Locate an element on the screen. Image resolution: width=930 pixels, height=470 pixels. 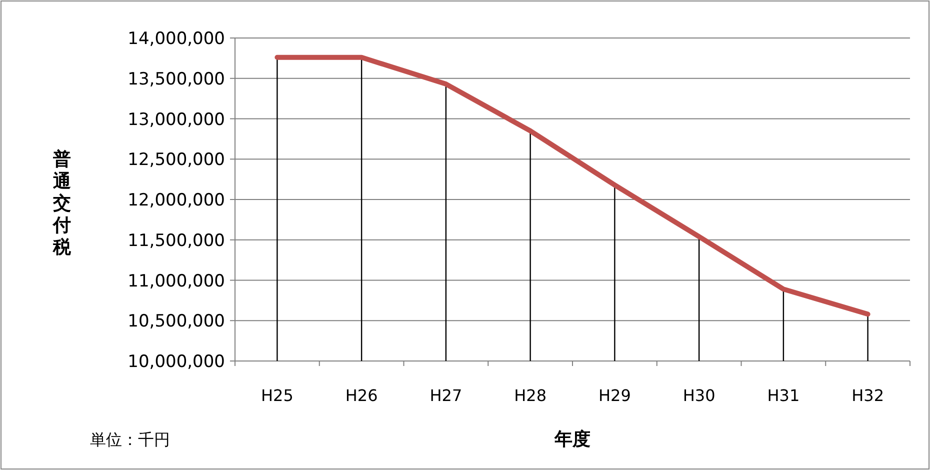
x-tick-label: H25 is located at coordinates (277, 395).